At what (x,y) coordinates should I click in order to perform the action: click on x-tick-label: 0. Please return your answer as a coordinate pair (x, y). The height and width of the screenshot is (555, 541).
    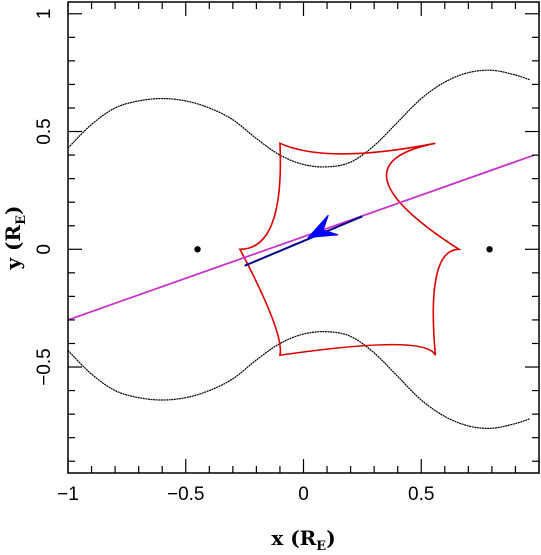
    Looking at the image, I should click on (303, 494).